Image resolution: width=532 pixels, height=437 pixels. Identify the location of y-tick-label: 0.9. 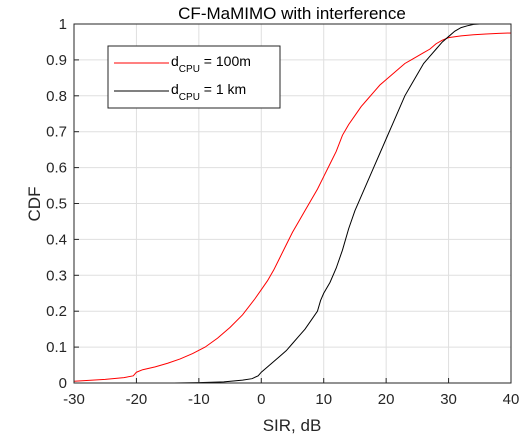
(56, 60).